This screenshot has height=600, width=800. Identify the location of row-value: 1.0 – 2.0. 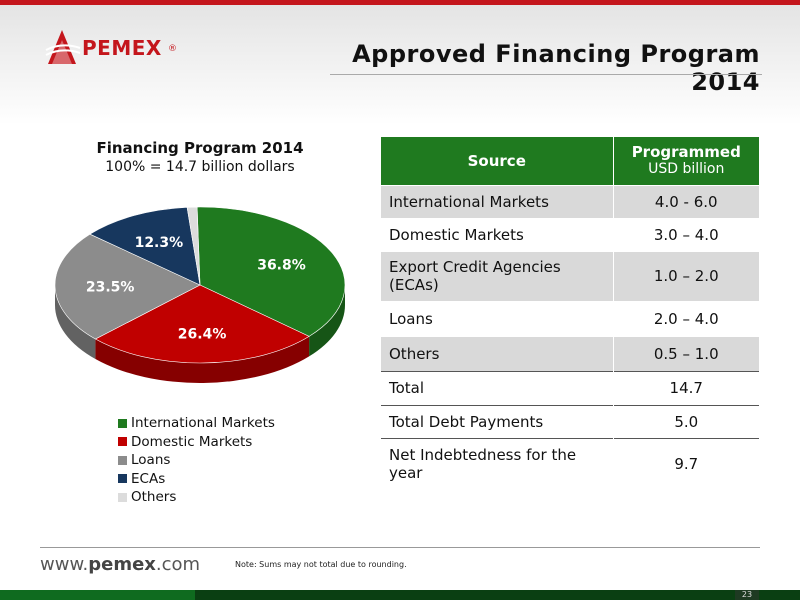
(685, 275).